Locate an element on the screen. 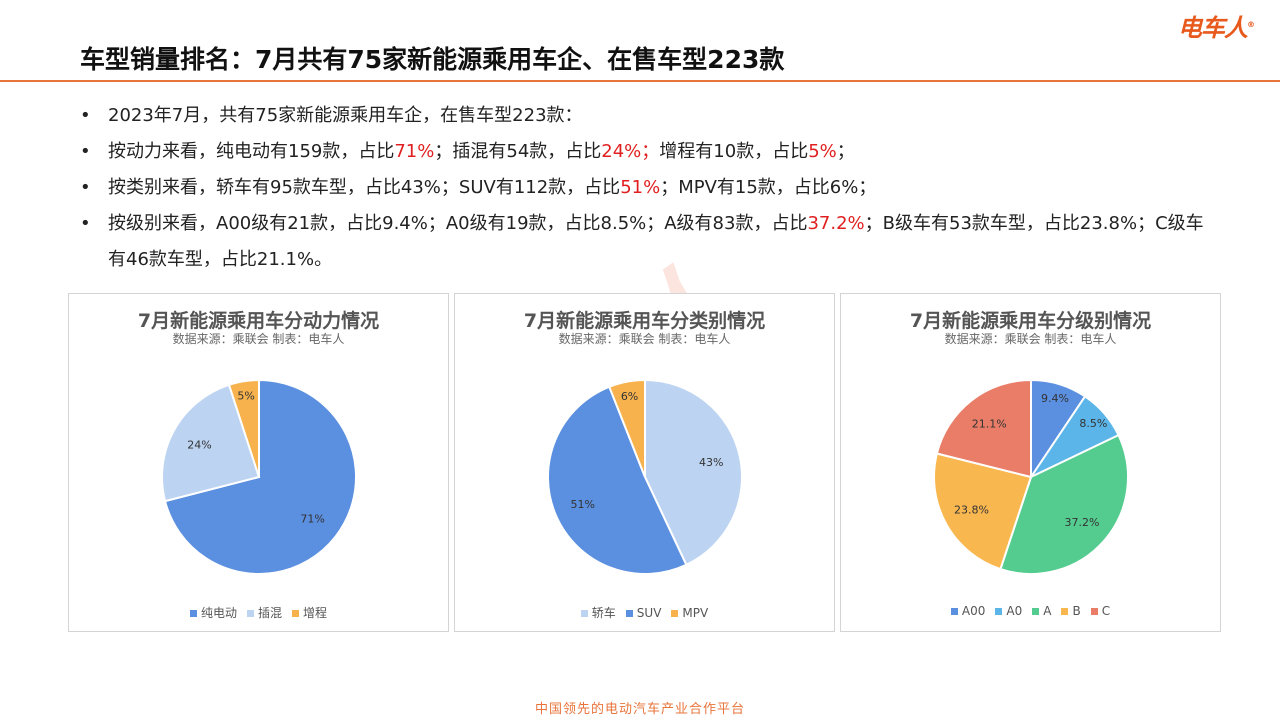  pie-slice-C is located at coordinates (983, 428).